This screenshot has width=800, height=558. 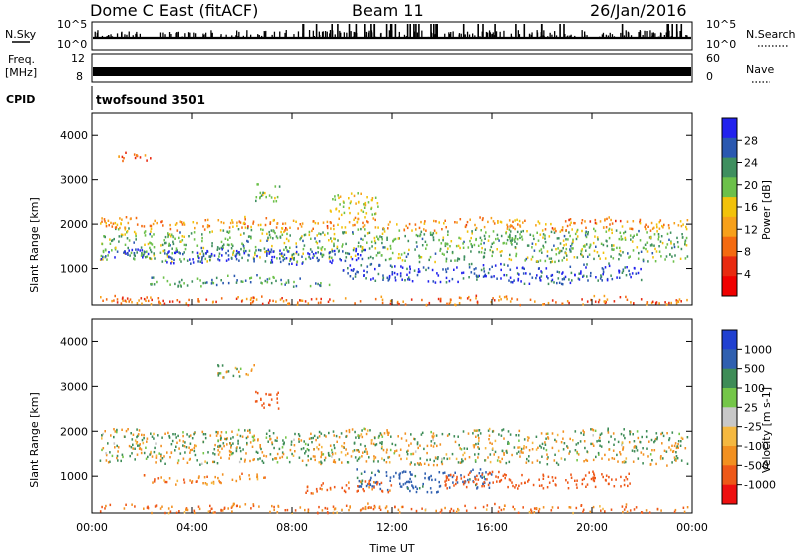 What do you see at coordinates (729, 398) in the screenshot?
I see `colorbar-segment` at bounding box center [729, 398].